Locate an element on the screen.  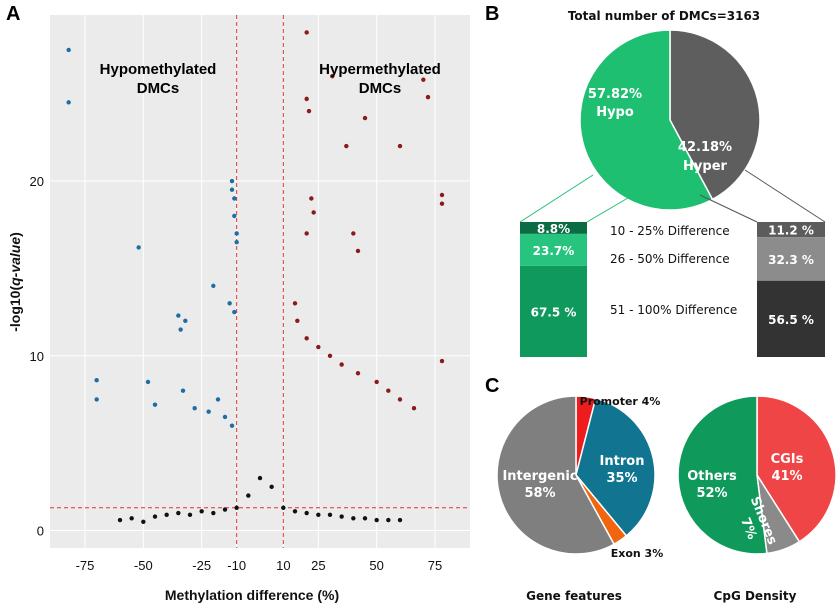
stack-segment-label: 23.7% is located at coordinates (554, 251).